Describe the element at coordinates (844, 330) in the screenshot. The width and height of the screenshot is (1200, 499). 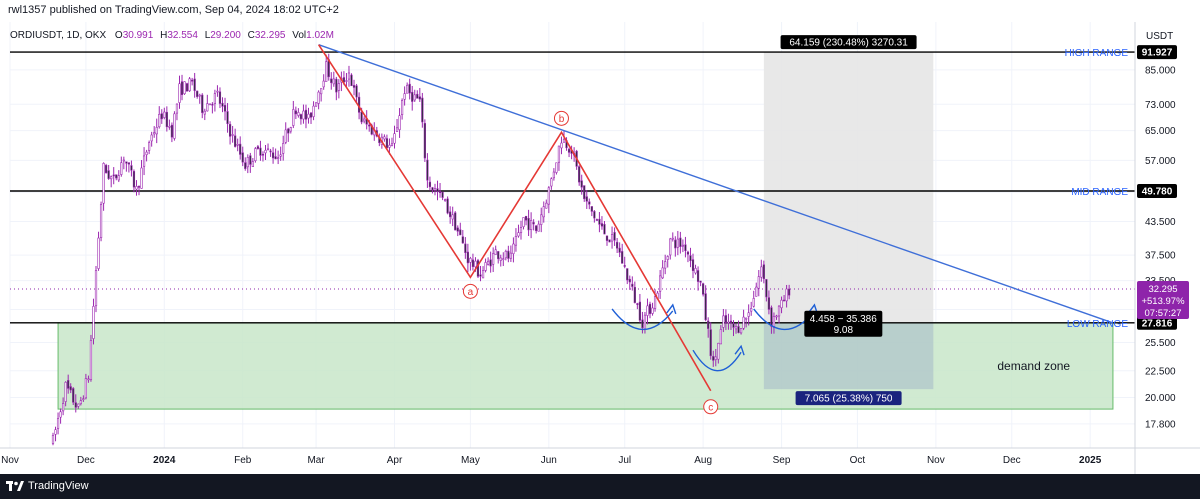
I see `entry-label-line2: 9.08` at that location.